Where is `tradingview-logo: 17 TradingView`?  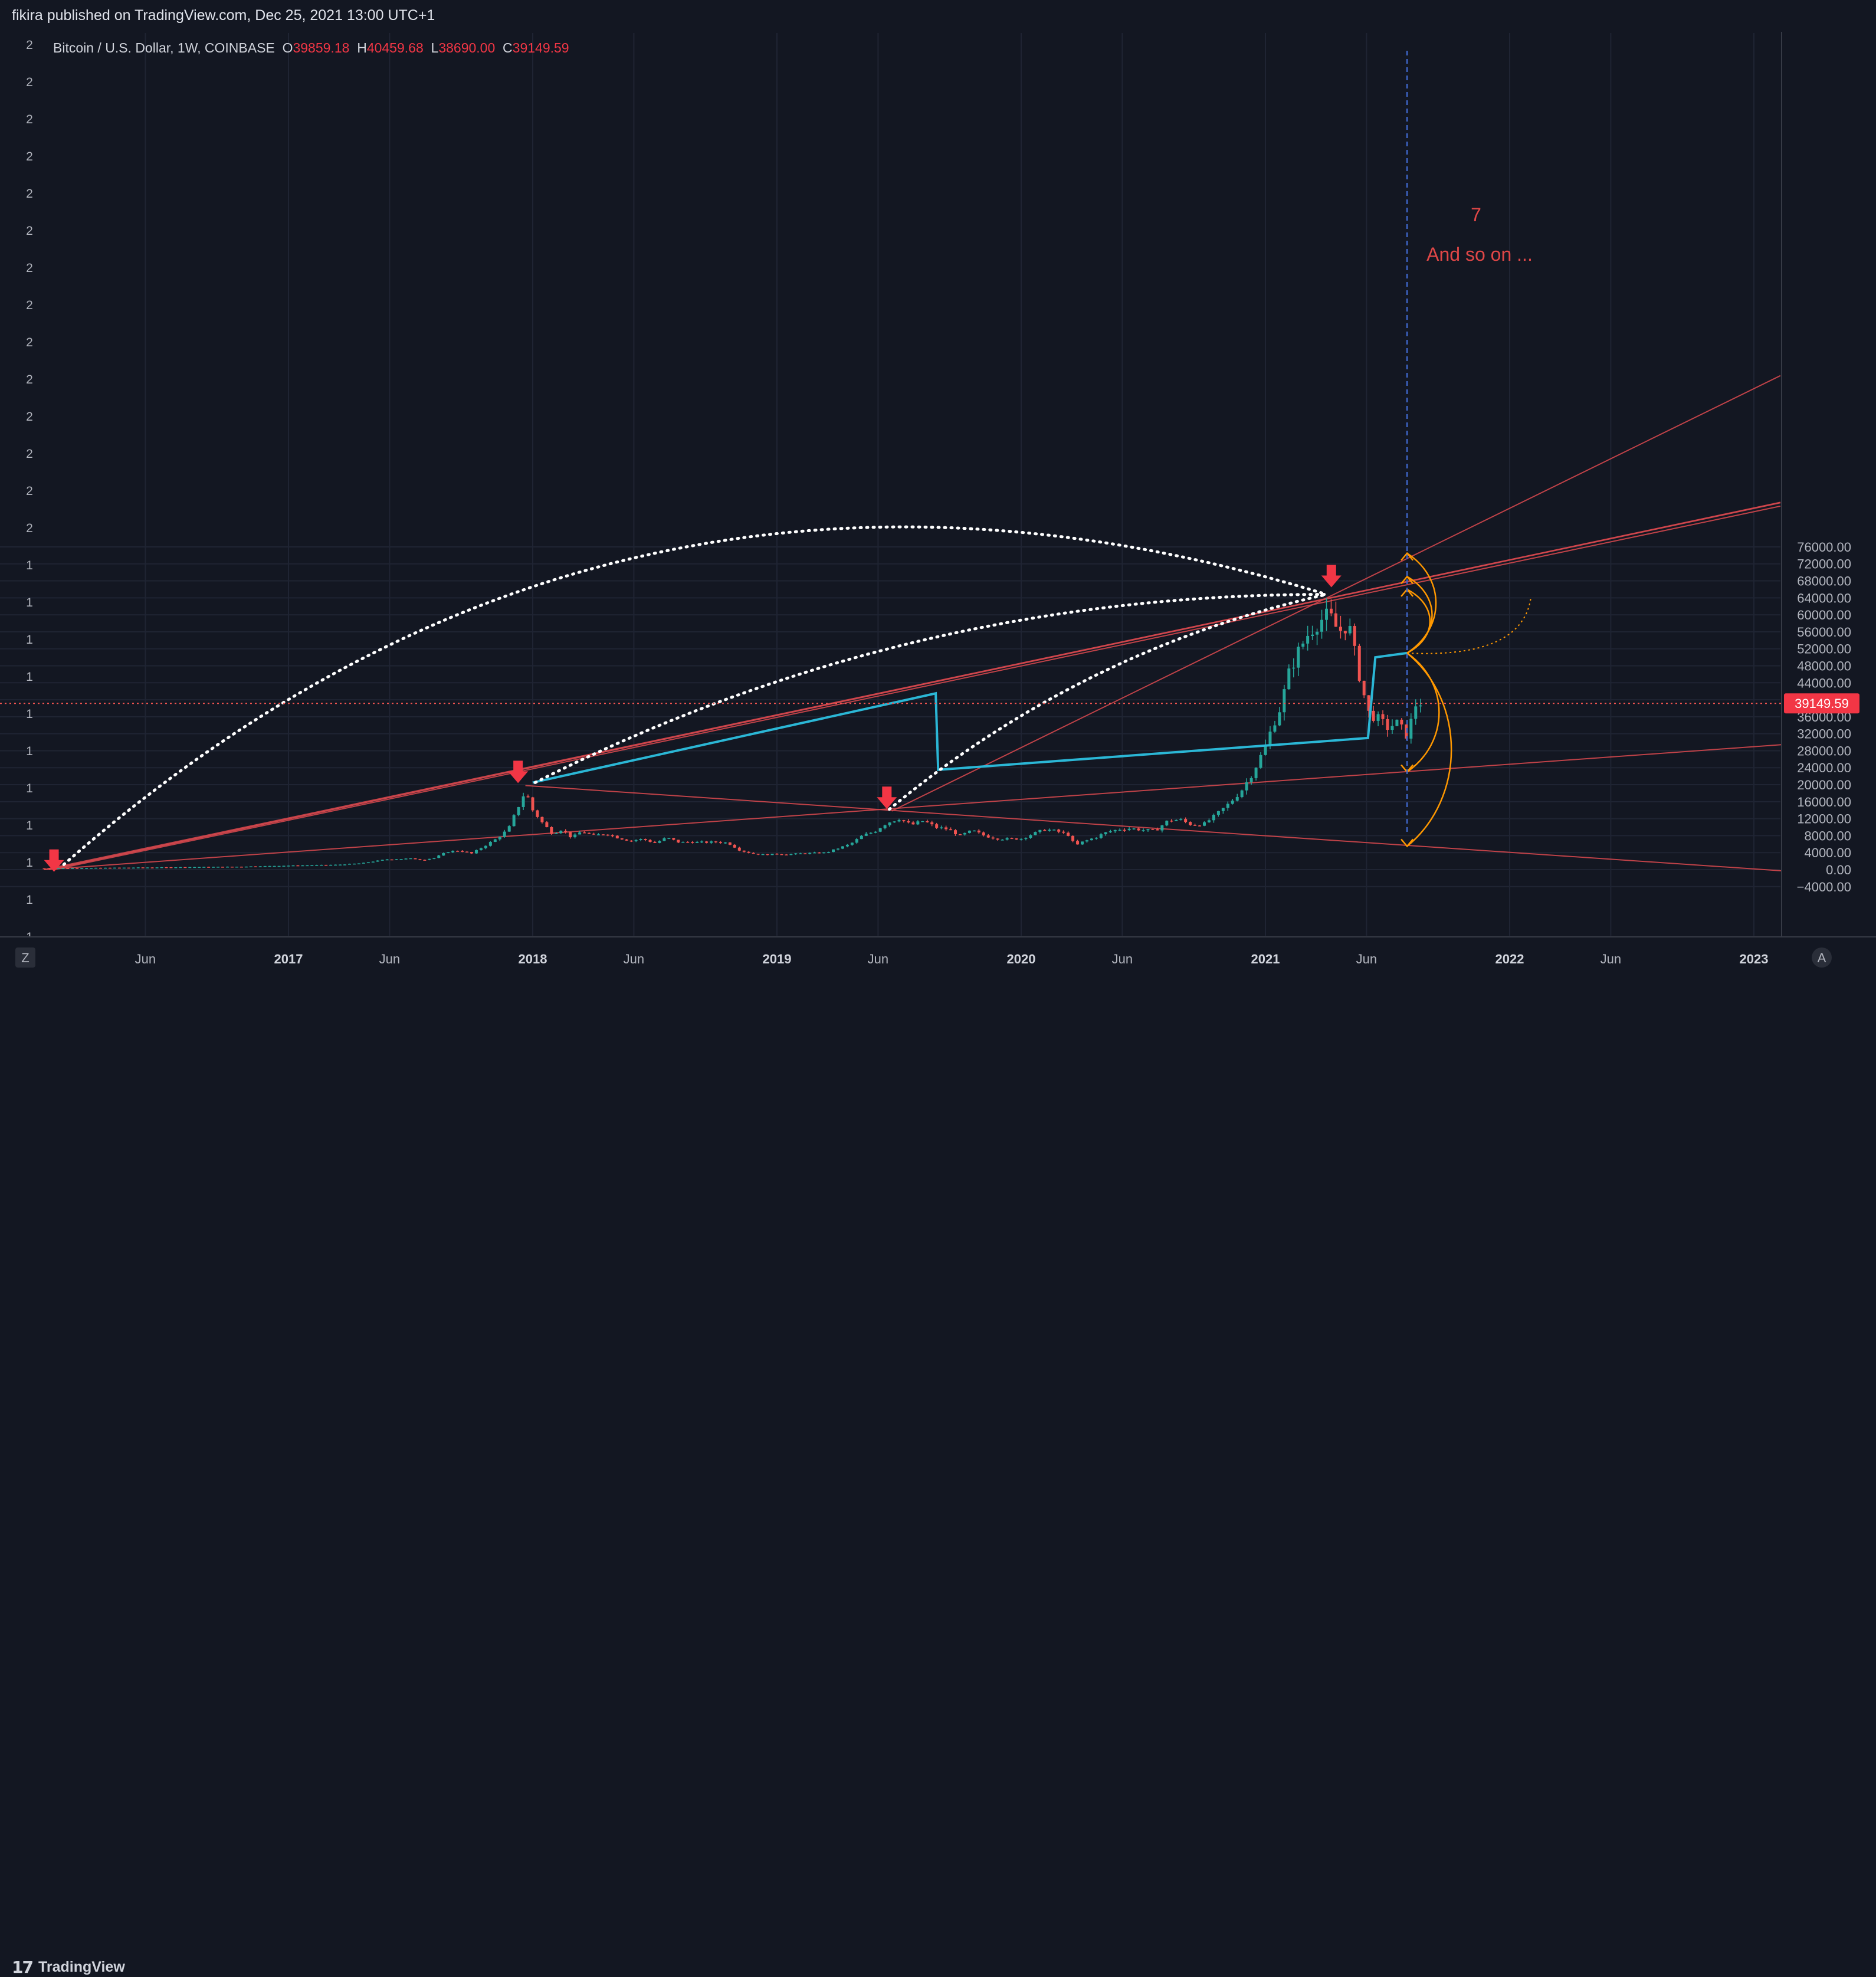
tradingview-logo: 17 TradingView is located at coordinates (68, 1967).